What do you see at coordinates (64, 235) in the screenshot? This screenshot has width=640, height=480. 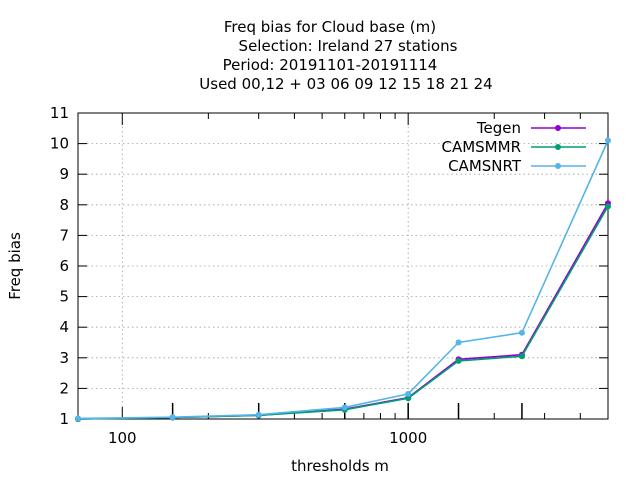 I see `y-tick-label-6: 7` at bounding box center [64, 235].